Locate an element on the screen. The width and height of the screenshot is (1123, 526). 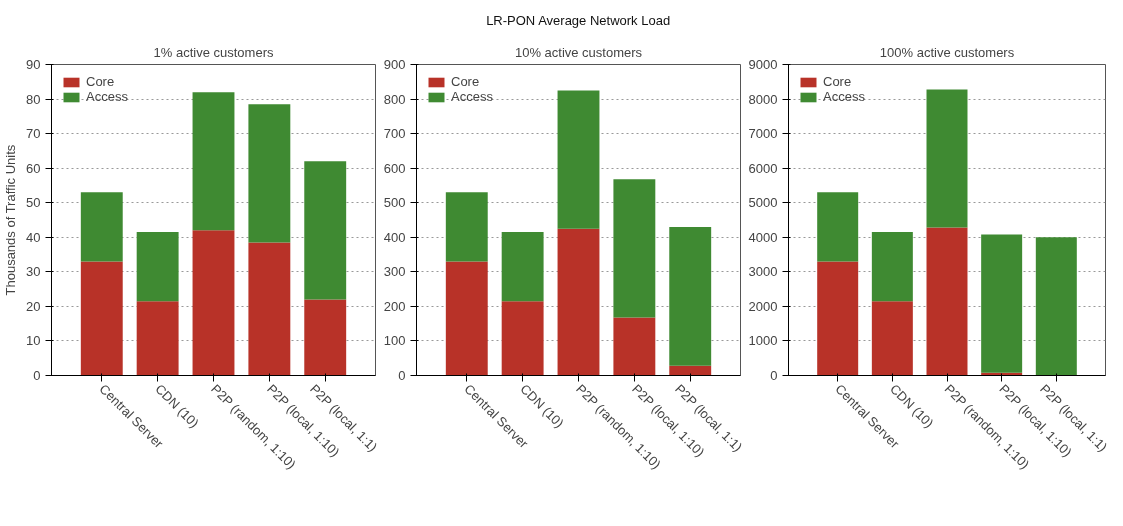
chart-title: LR-PON Average Network Load is located at coordinates (578, 20).